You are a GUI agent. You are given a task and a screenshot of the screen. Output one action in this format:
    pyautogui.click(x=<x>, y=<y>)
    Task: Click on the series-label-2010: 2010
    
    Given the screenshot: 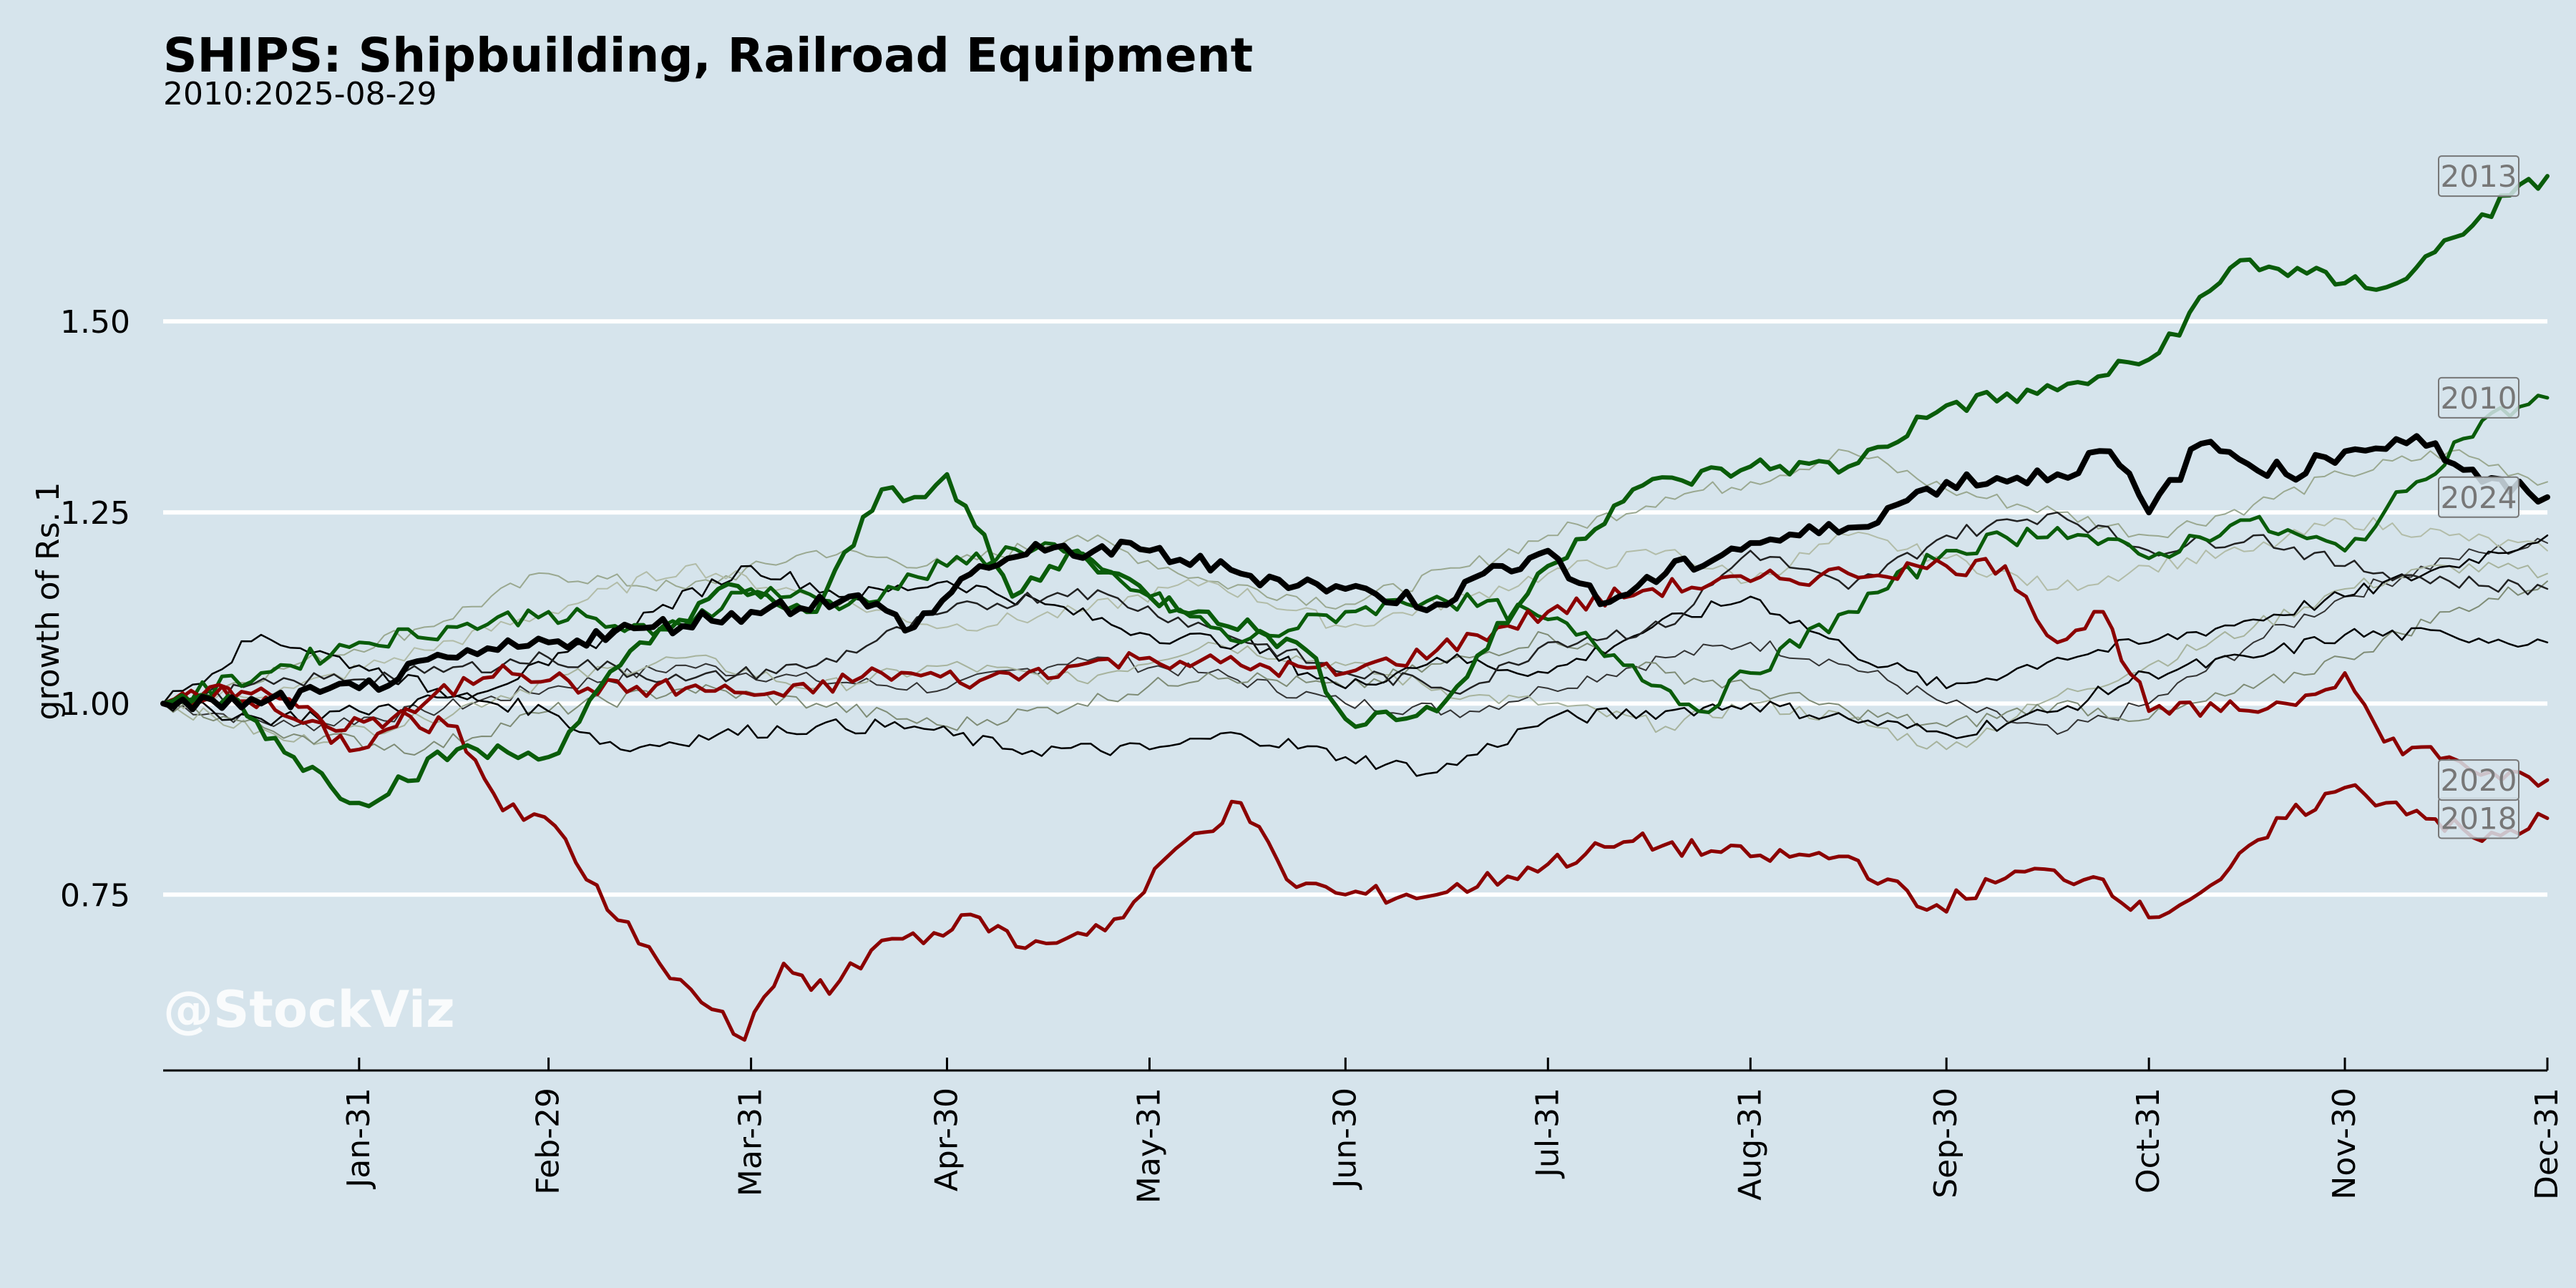 What is the action you would take?
    pyautogui.click(x=2478, y=397)
    